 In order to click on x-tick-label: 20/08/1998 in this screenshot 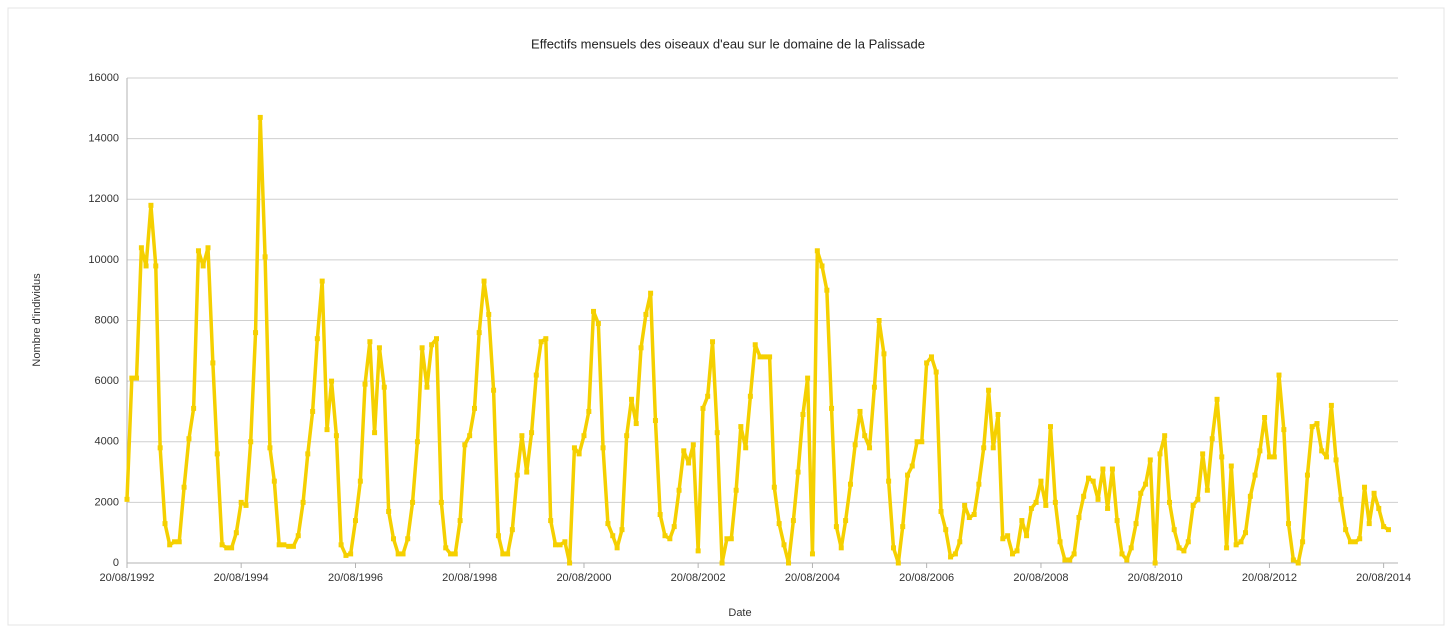, I will do `click(469, 578)`.